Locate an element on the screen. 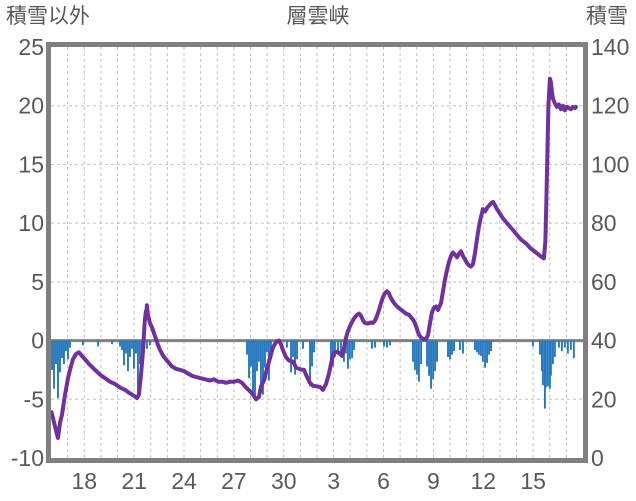  right-tick-label: 60 is located at coordinates (604, 282).